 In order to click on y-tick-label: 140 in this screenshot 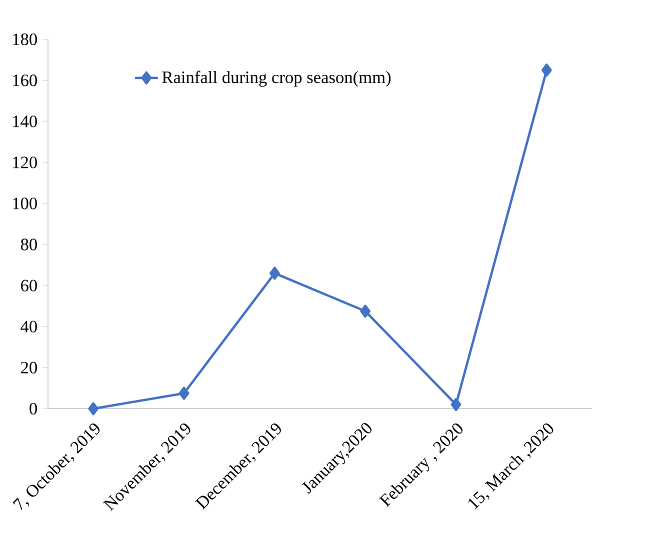, I will do `click(25, 122)`.